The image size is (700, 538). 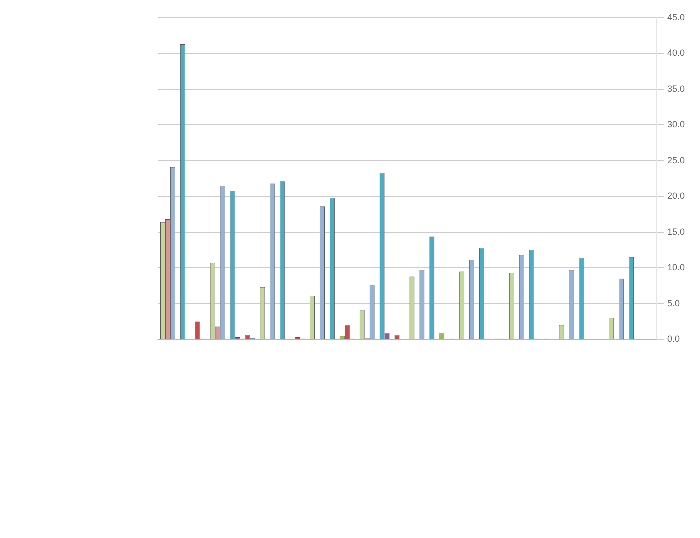 I want to click on y-tick-label: 0.0, so click(x=673, y=339).